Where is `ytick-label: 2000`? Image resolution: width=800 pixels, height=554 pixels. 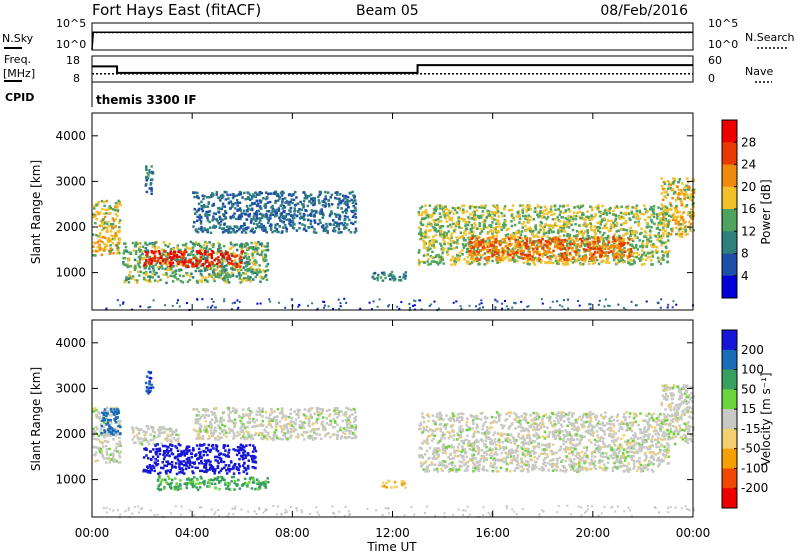 ytick-label: 2000 is located at coordinates (70, 227).